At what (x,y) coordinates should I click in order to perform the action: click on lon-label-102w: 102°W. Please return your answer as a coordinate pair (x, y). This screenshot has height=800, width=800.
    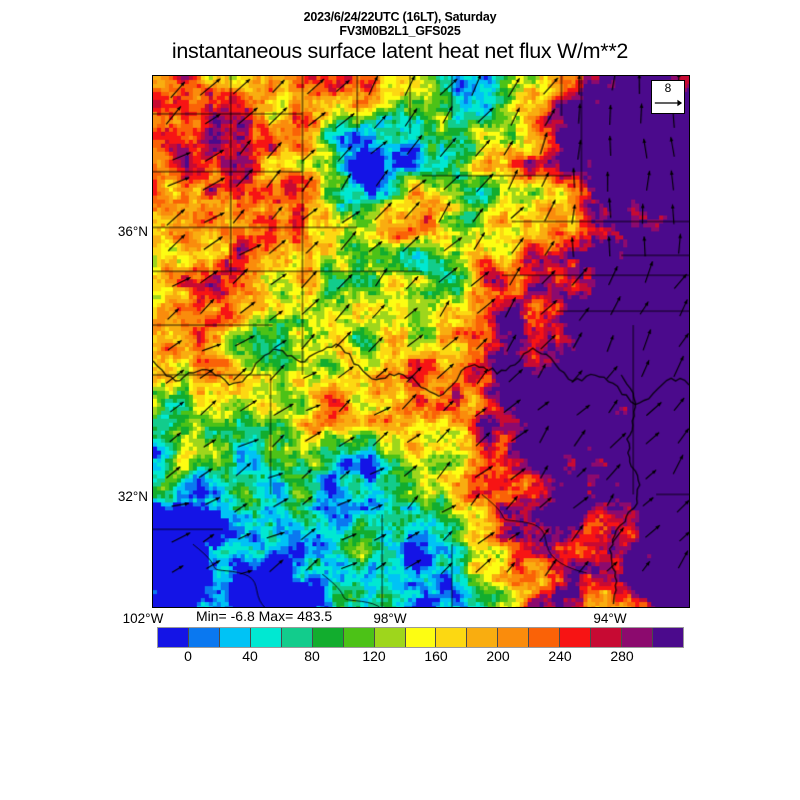
    Looking at the image, I should click on (143, 618).